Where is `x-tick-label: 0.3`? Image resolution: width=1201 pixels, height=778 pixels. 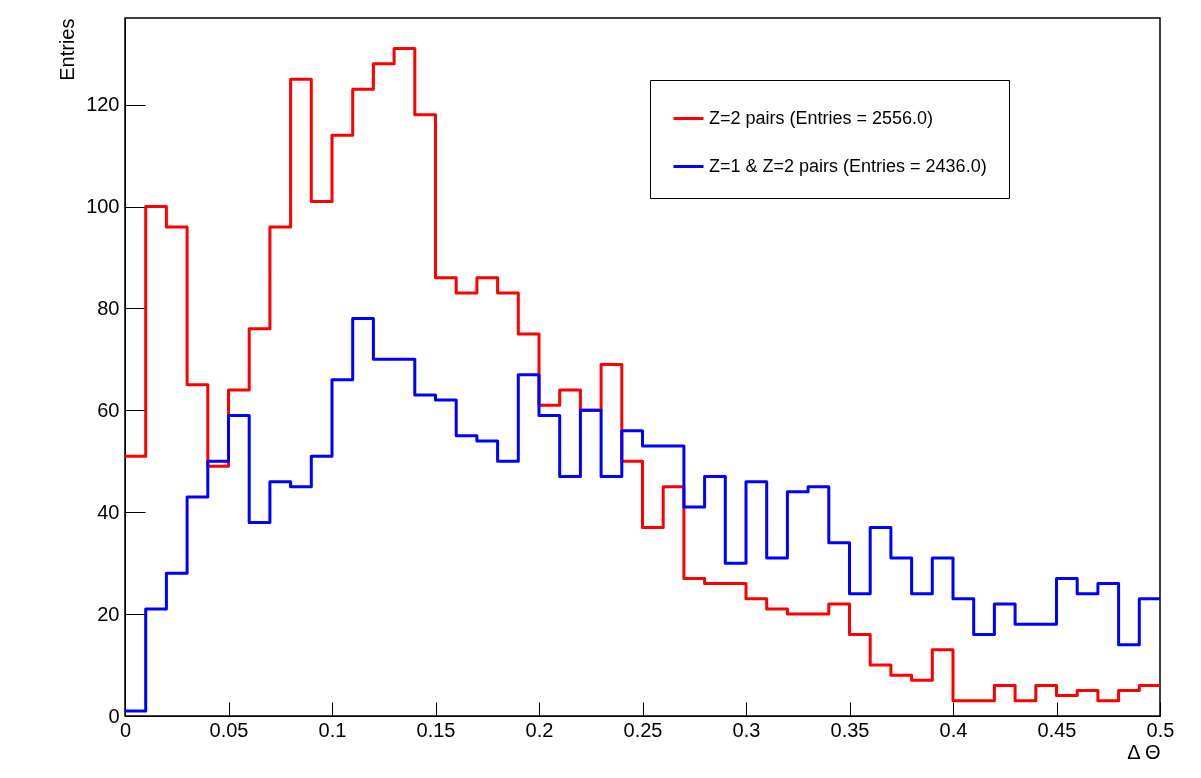 x-tick-label: 0.3 is located at coordinates (746, 729).